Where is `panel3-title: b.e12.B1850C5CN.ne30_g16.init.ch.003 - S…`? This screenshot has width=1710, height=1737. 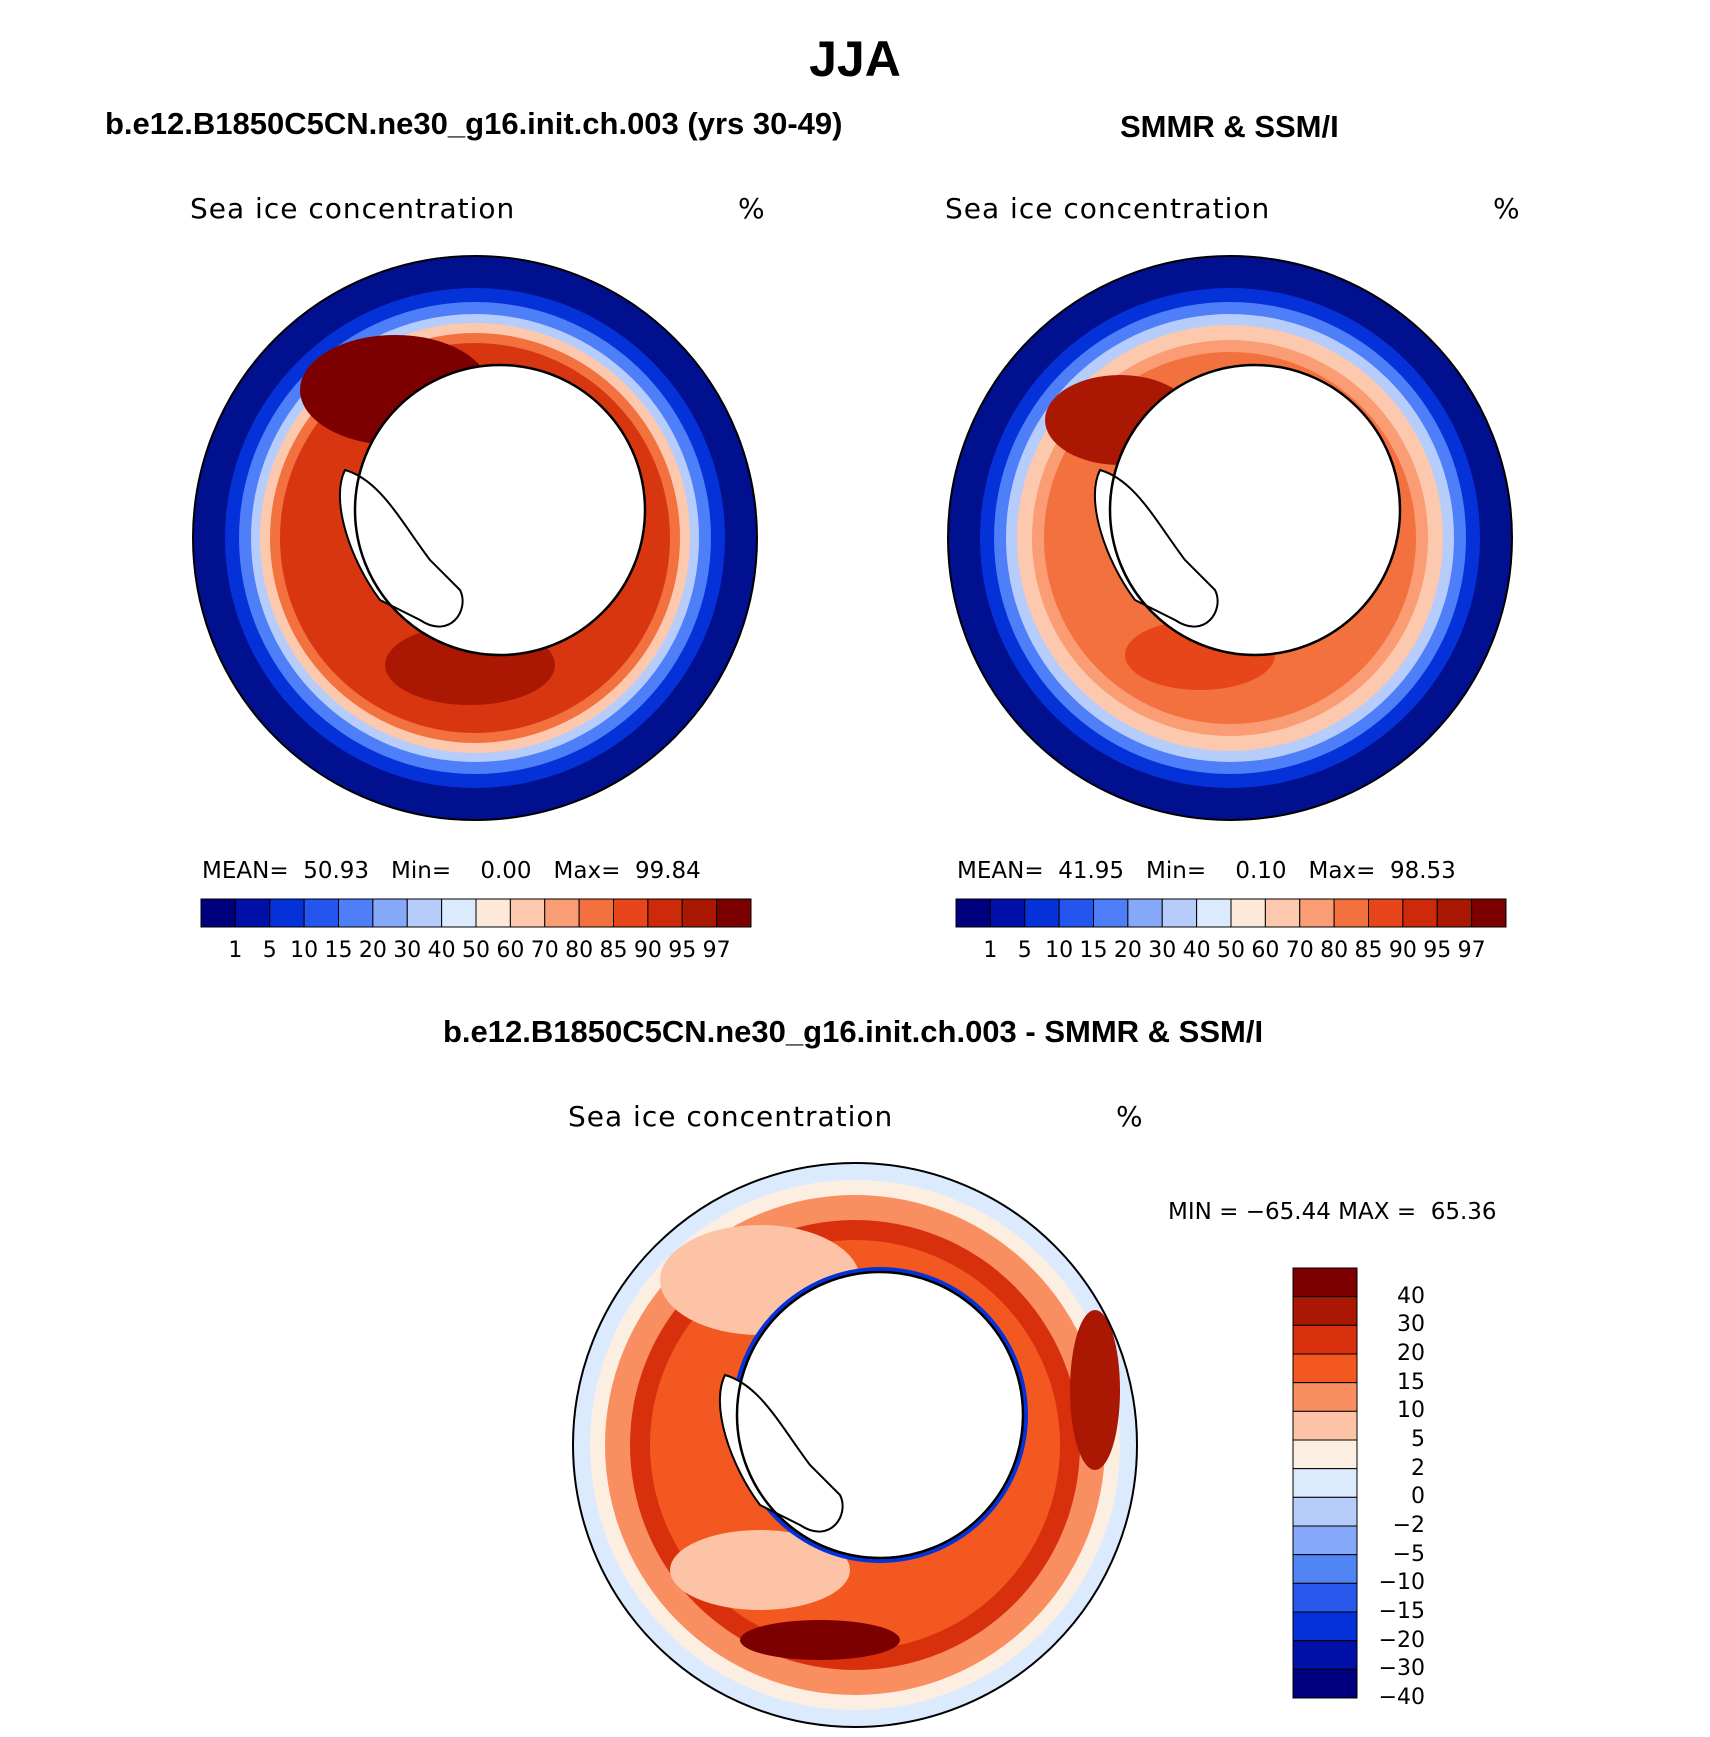 panel3-title: b.e12.B1850C5CN.ne30_g16.init.ch.003 - S… is located at coordinates (853, 1031).